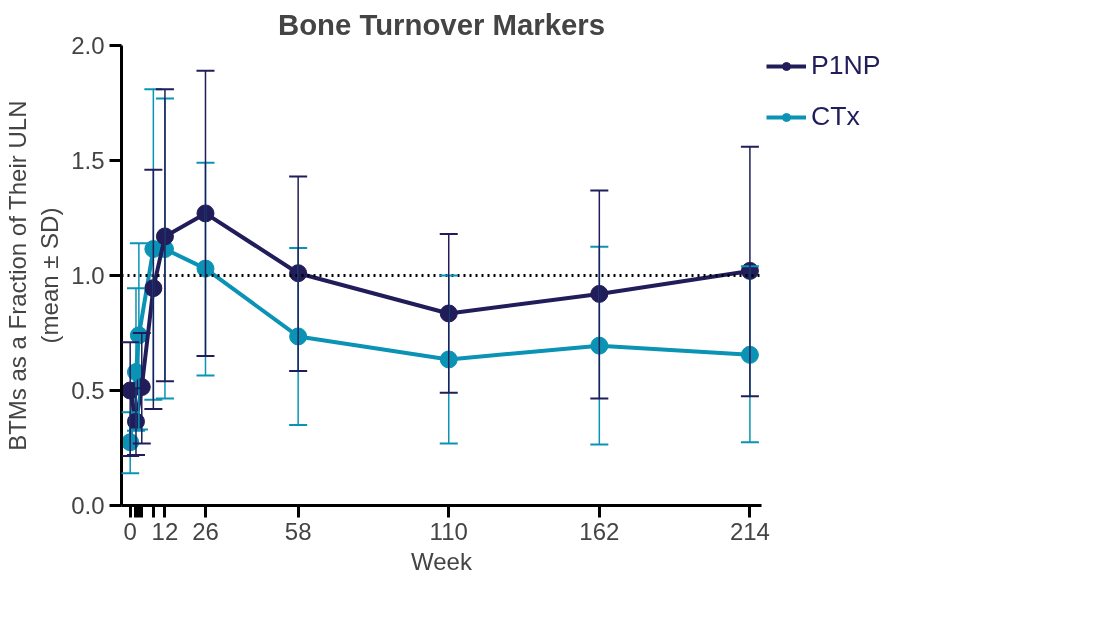 This screenshot has height=631, width=1099. I want to click on x-axis-title: Week, so click(442, 561).